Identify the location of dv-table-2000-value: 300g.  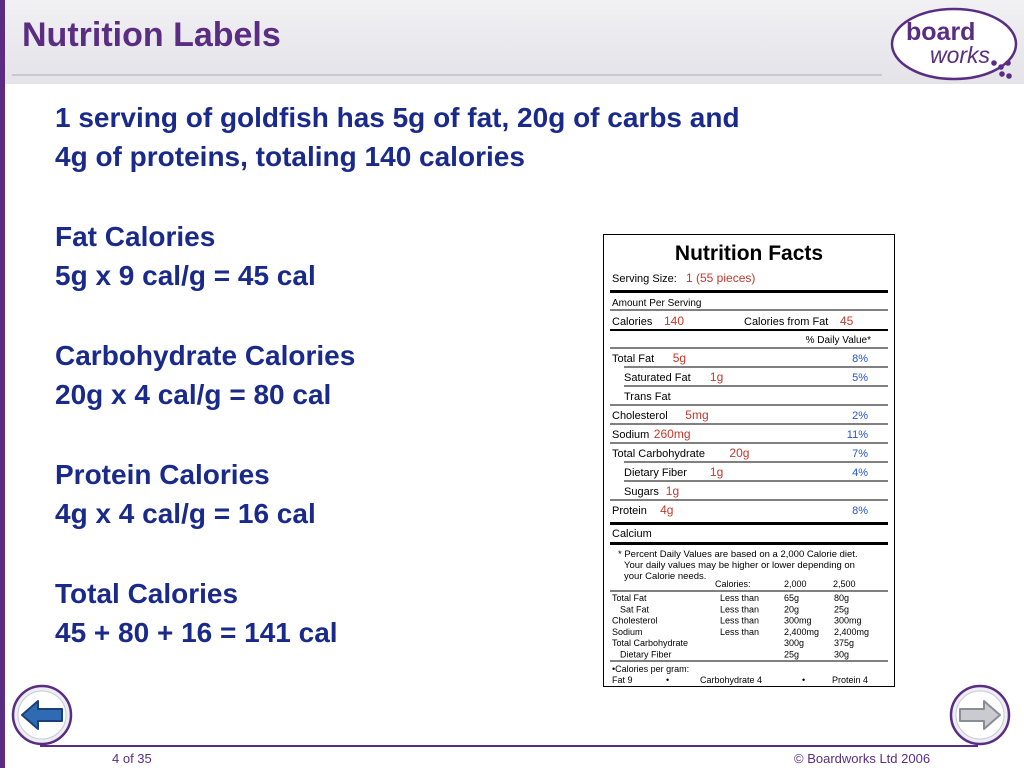
(794, 643).